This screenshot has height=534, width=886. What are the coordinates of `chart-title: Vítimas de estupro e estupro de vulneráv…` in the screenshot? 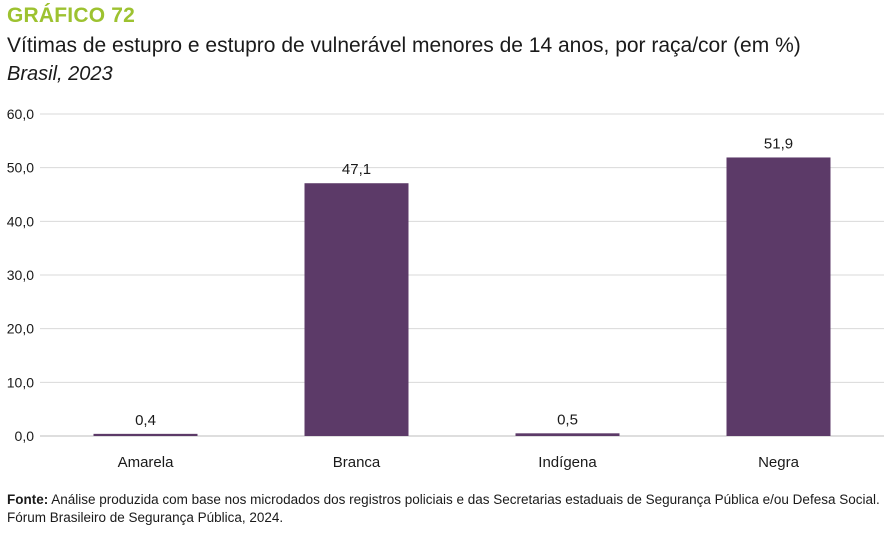 It's located at (404, 45).